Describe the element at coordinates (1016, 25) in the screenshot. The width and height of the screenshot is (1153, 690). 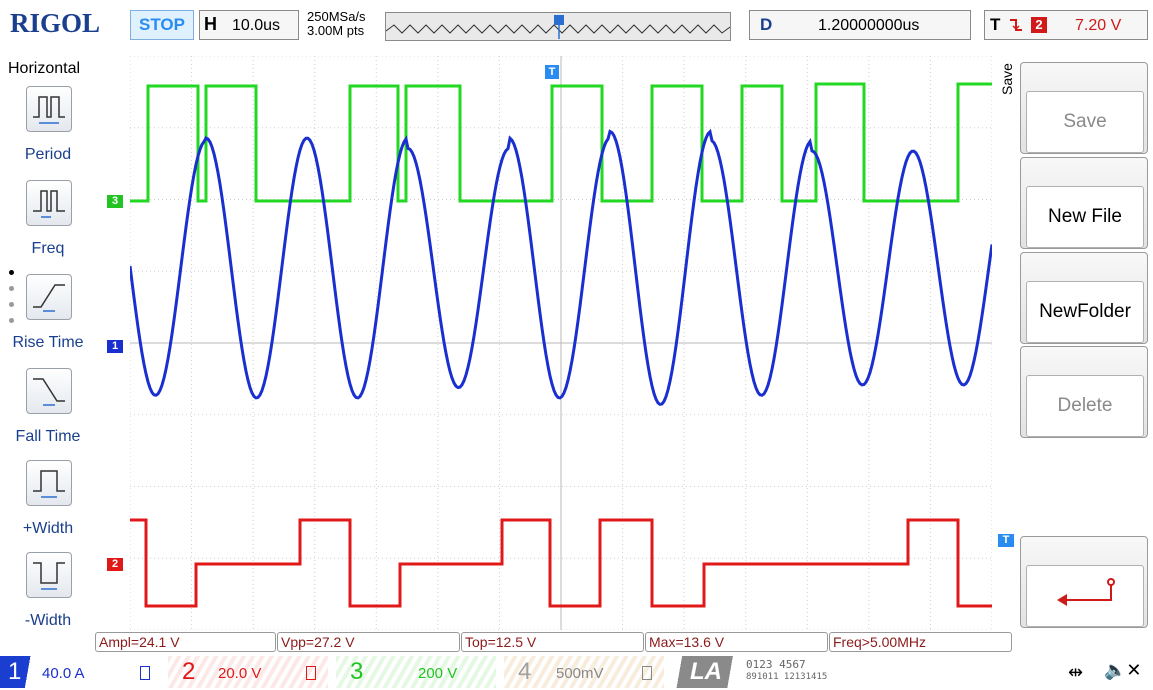
I see `falling-edge-icon` at that location.